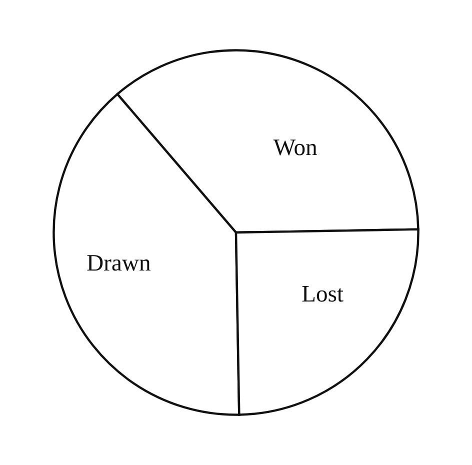 The height and width of the screenshot is (465, 472). I want to click on slice-label: Won, so click(295, 148).